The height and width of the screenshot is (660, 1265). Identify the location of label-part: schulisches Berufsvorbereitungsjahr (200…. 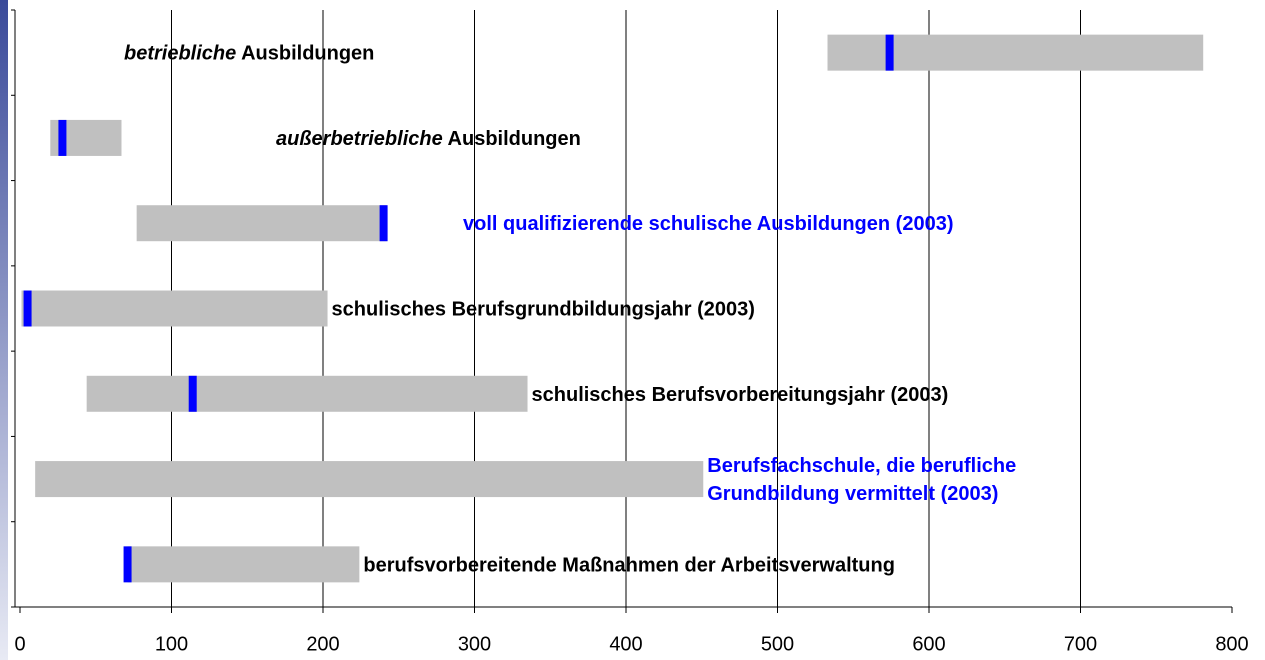
(740, 395).